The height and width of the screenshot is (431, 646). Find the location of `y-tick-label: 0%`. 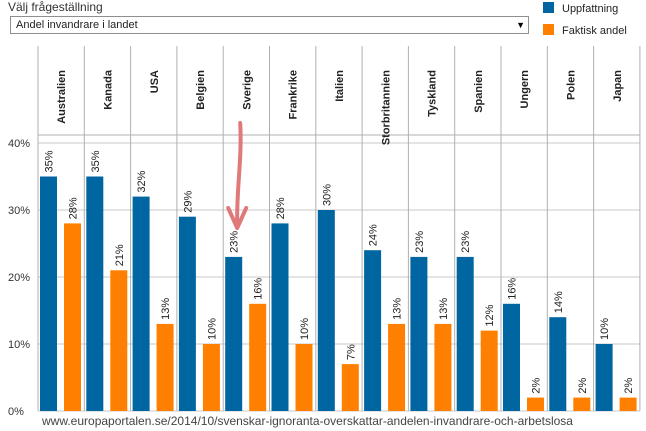

y-tick-label: 0% is located at coordinates (16, 412).